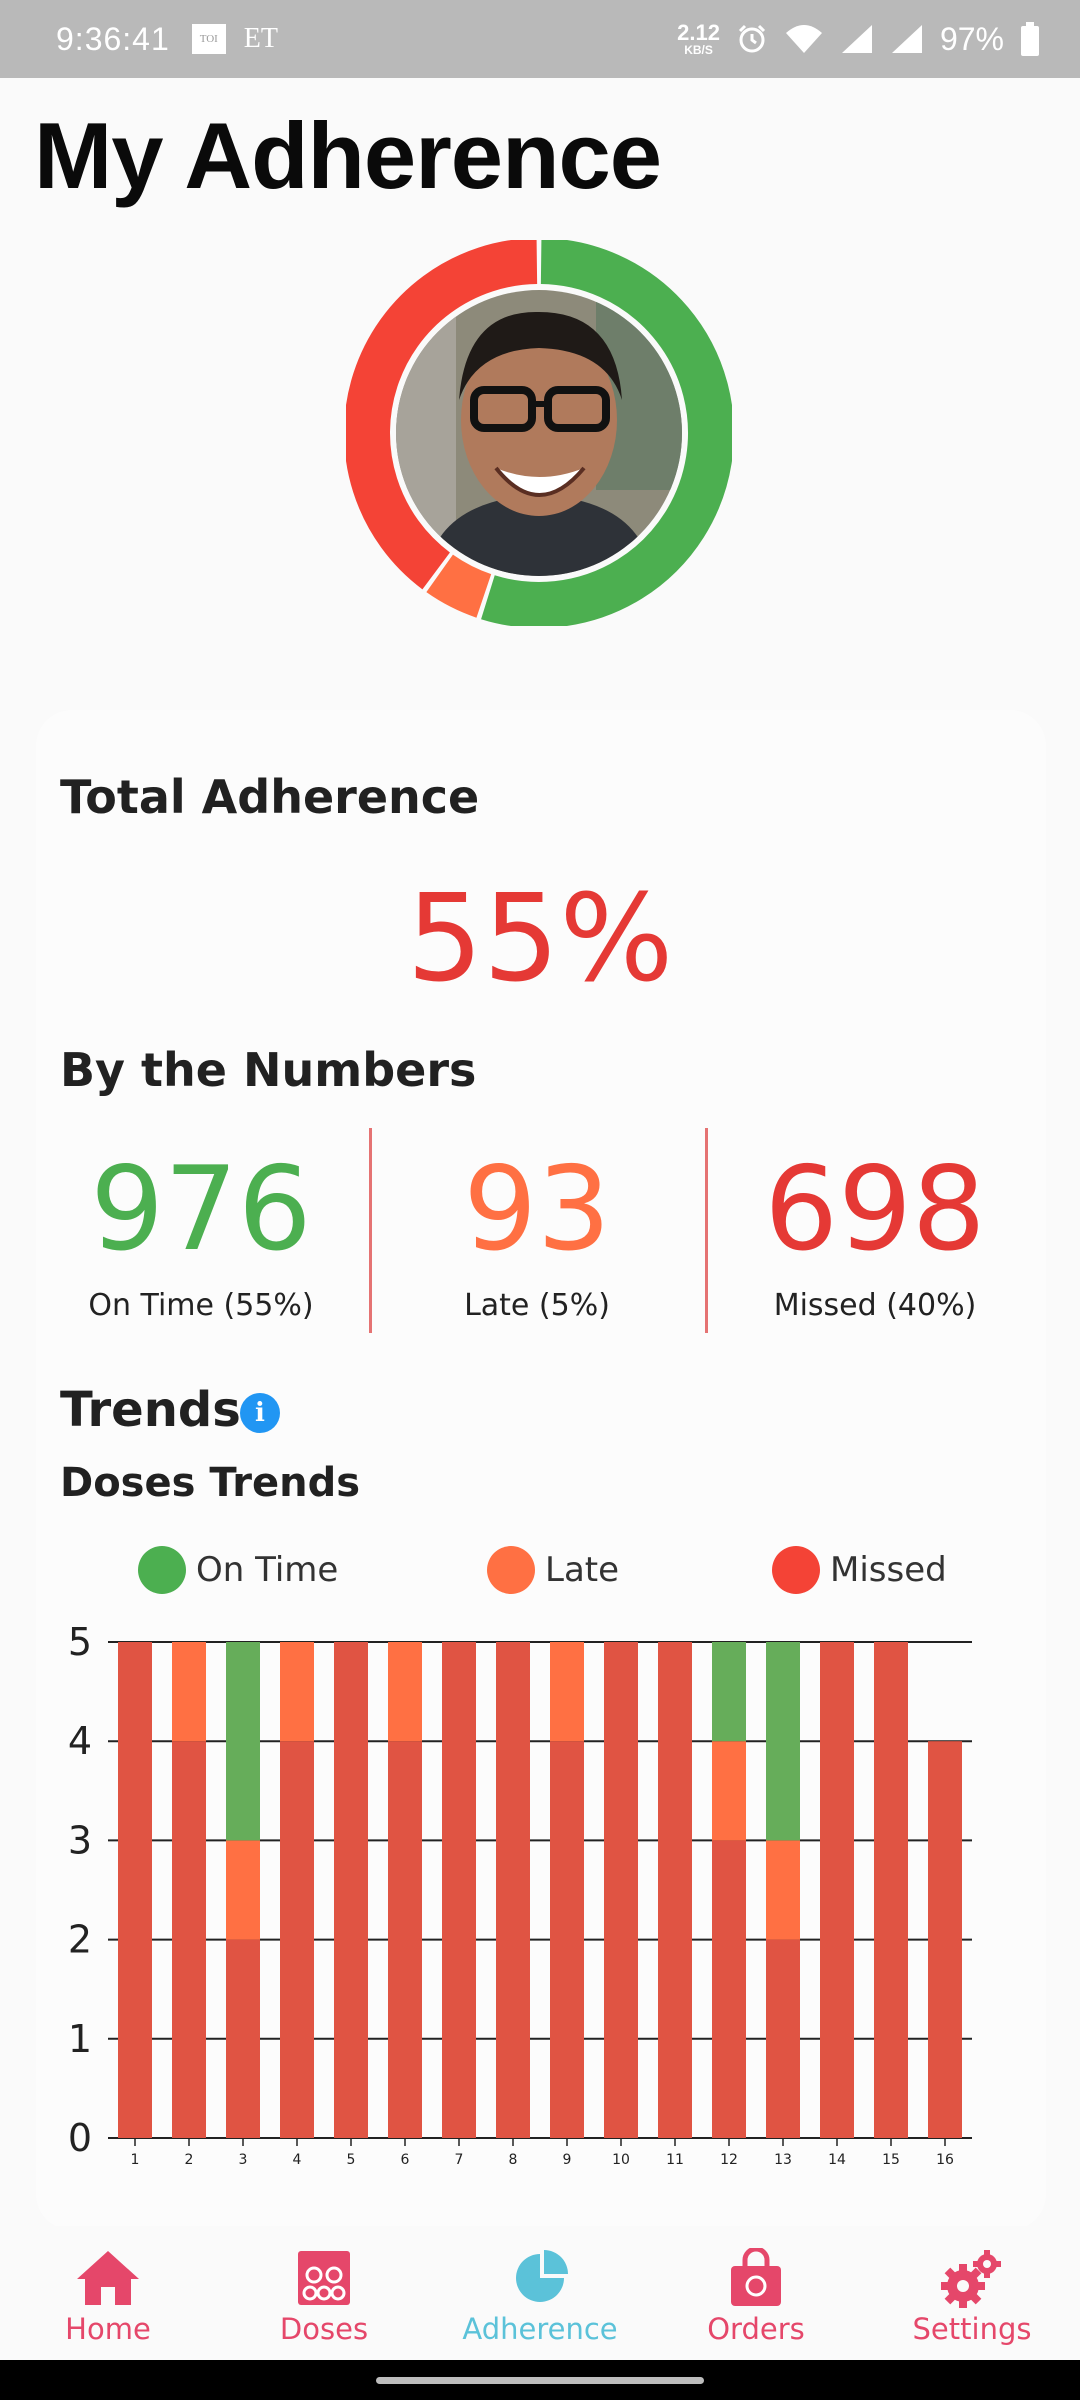  I want to click on legend-dot-late, so click(511, 1570).